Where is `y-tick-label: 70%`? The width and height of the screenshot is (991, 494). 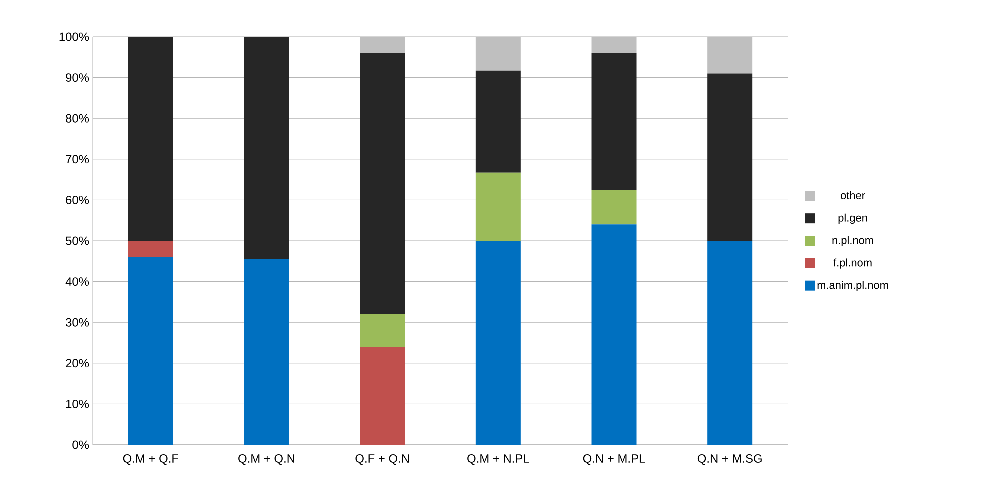
y-tick-label: 70% is located at coordinates (78, 159).